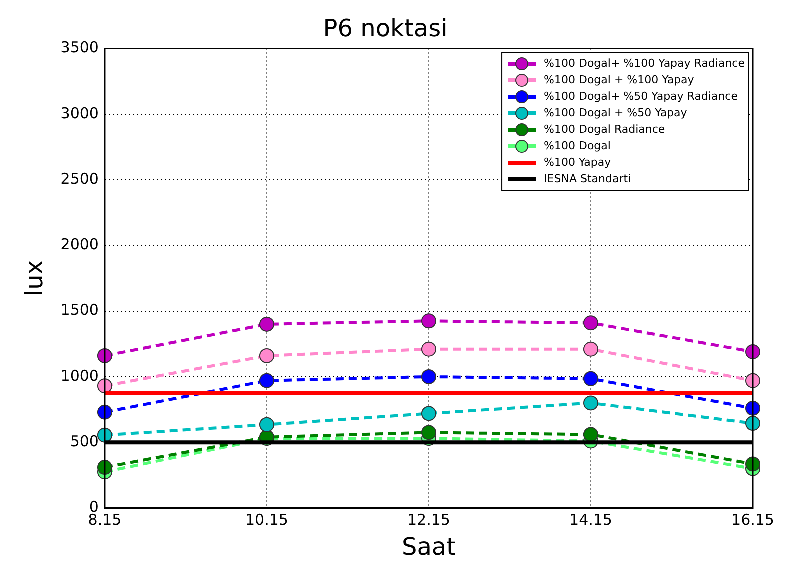 The width and height of the screenshot is (811, 571). What do you see at coordinates (267, 520) in the screenshot?
I see `x-tick-label: 10.15` at bounding box center [267, 520].